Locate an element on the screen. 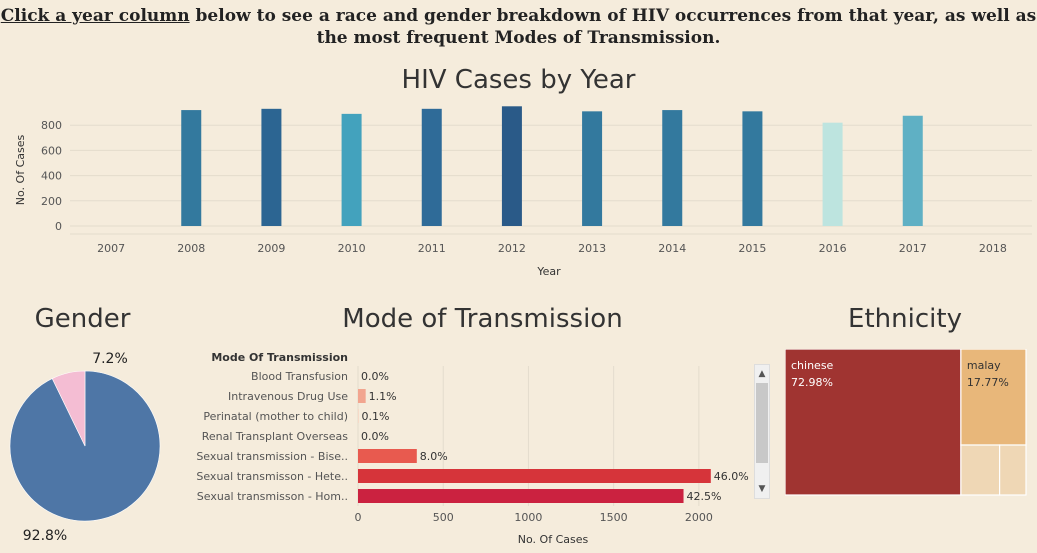 This screenshot has width=1037, height=553. mode-value-label: 46.0% is located at coordinates (731, 476).